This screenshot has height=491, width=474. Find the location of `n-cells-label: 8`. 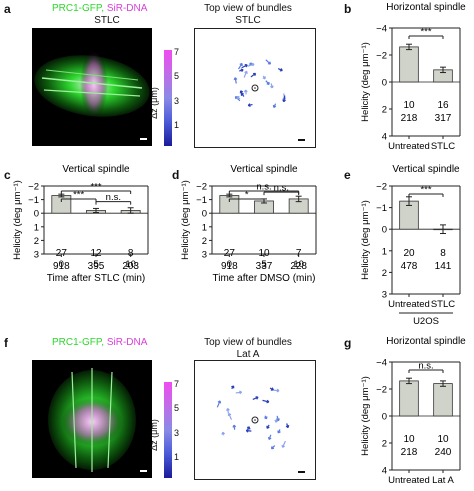

n-cells-label: 8 is located at coordinates (443, 253).